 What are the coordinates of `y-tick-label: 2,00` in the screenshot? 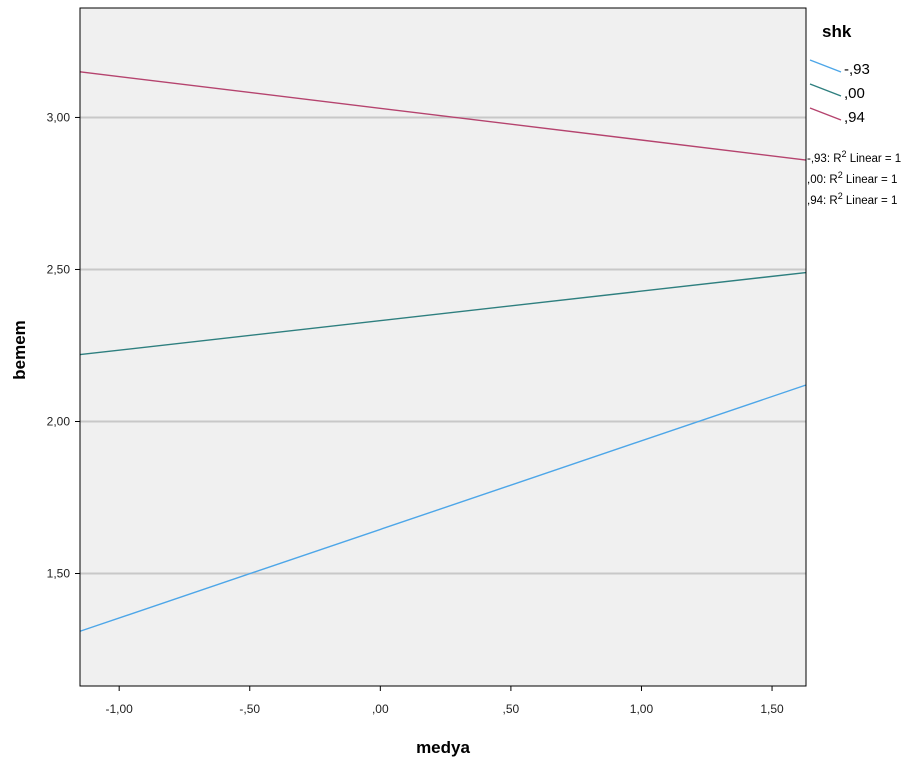 It's located at (59, 421).